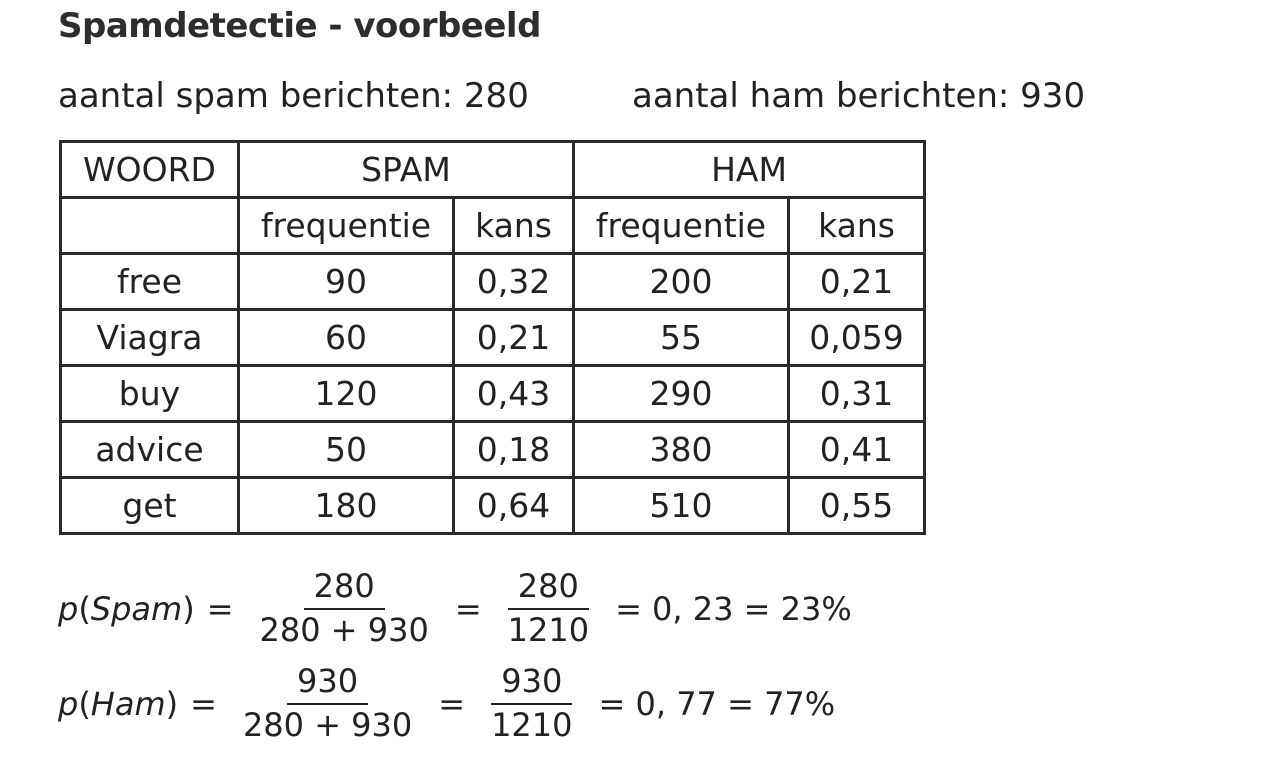 The image size is (1272, 768). What do you see at coordinates (859, 96) in the screenshot?
I see `ham-count: aantal ham berichten: 930` at bounding box center [859, 96].